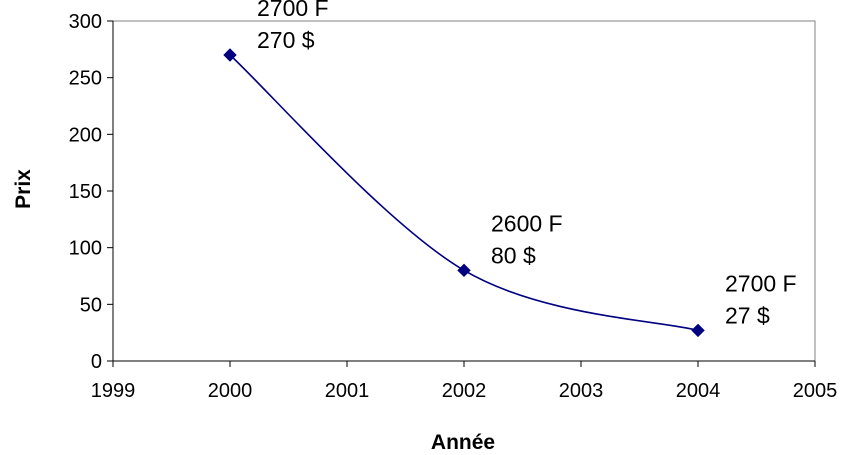 Image resolution: width=841 pixels, height=455 pixels. I want to click on data-label: 80 $, so click(513, 255).